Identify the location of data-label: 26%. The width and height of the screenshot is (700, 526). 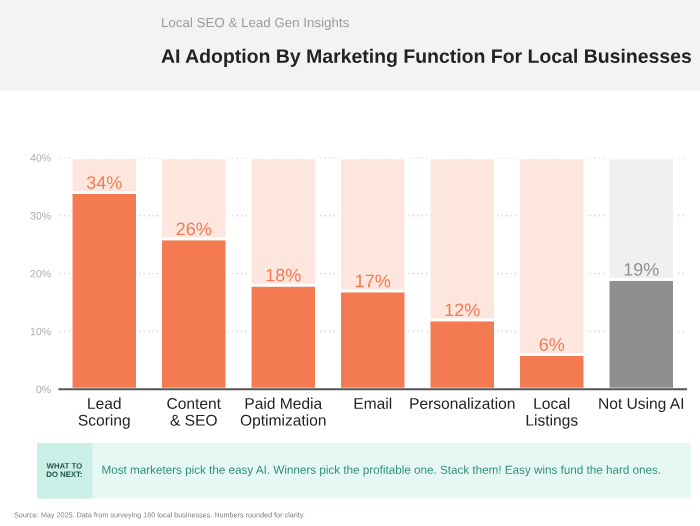
(194, 229).